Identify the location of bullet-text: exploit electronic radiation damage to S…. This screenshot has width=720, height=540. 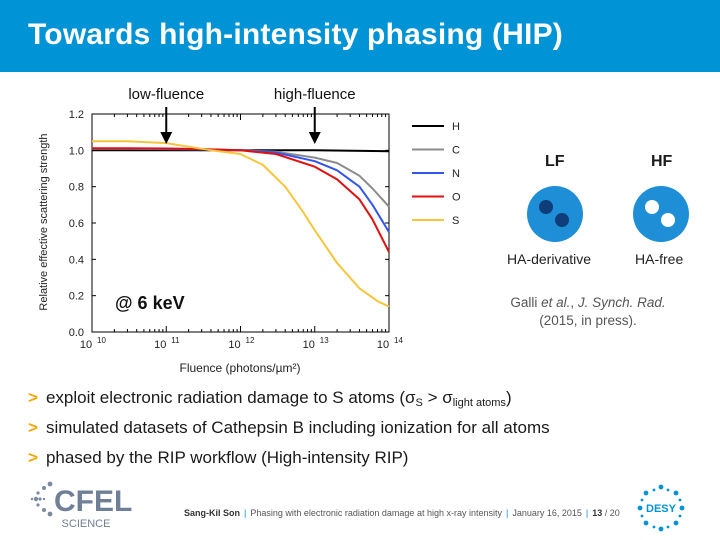
(230, 397).